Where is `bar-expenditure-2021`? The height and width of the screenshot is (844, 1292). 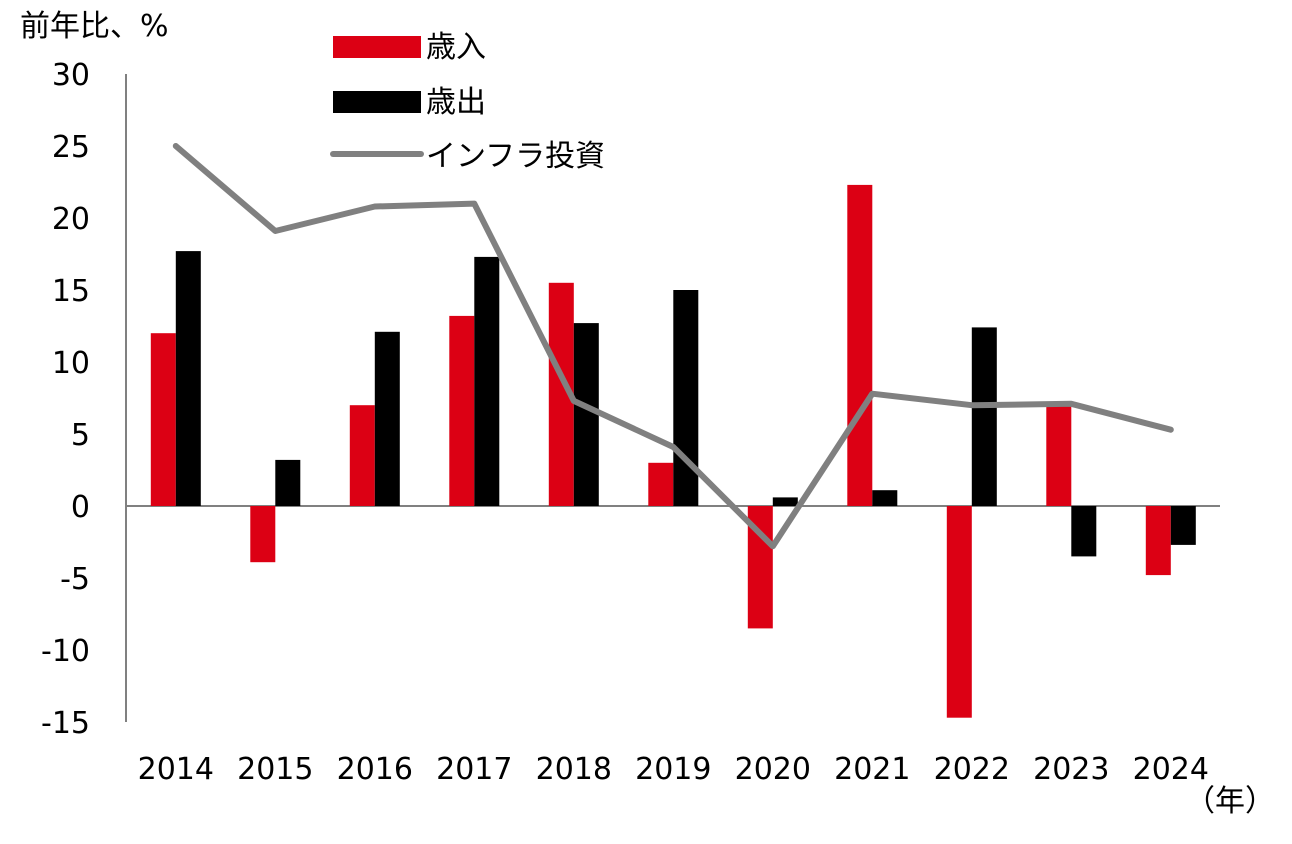
bar-expenditure-2021 is located at coordinates (885, 498).